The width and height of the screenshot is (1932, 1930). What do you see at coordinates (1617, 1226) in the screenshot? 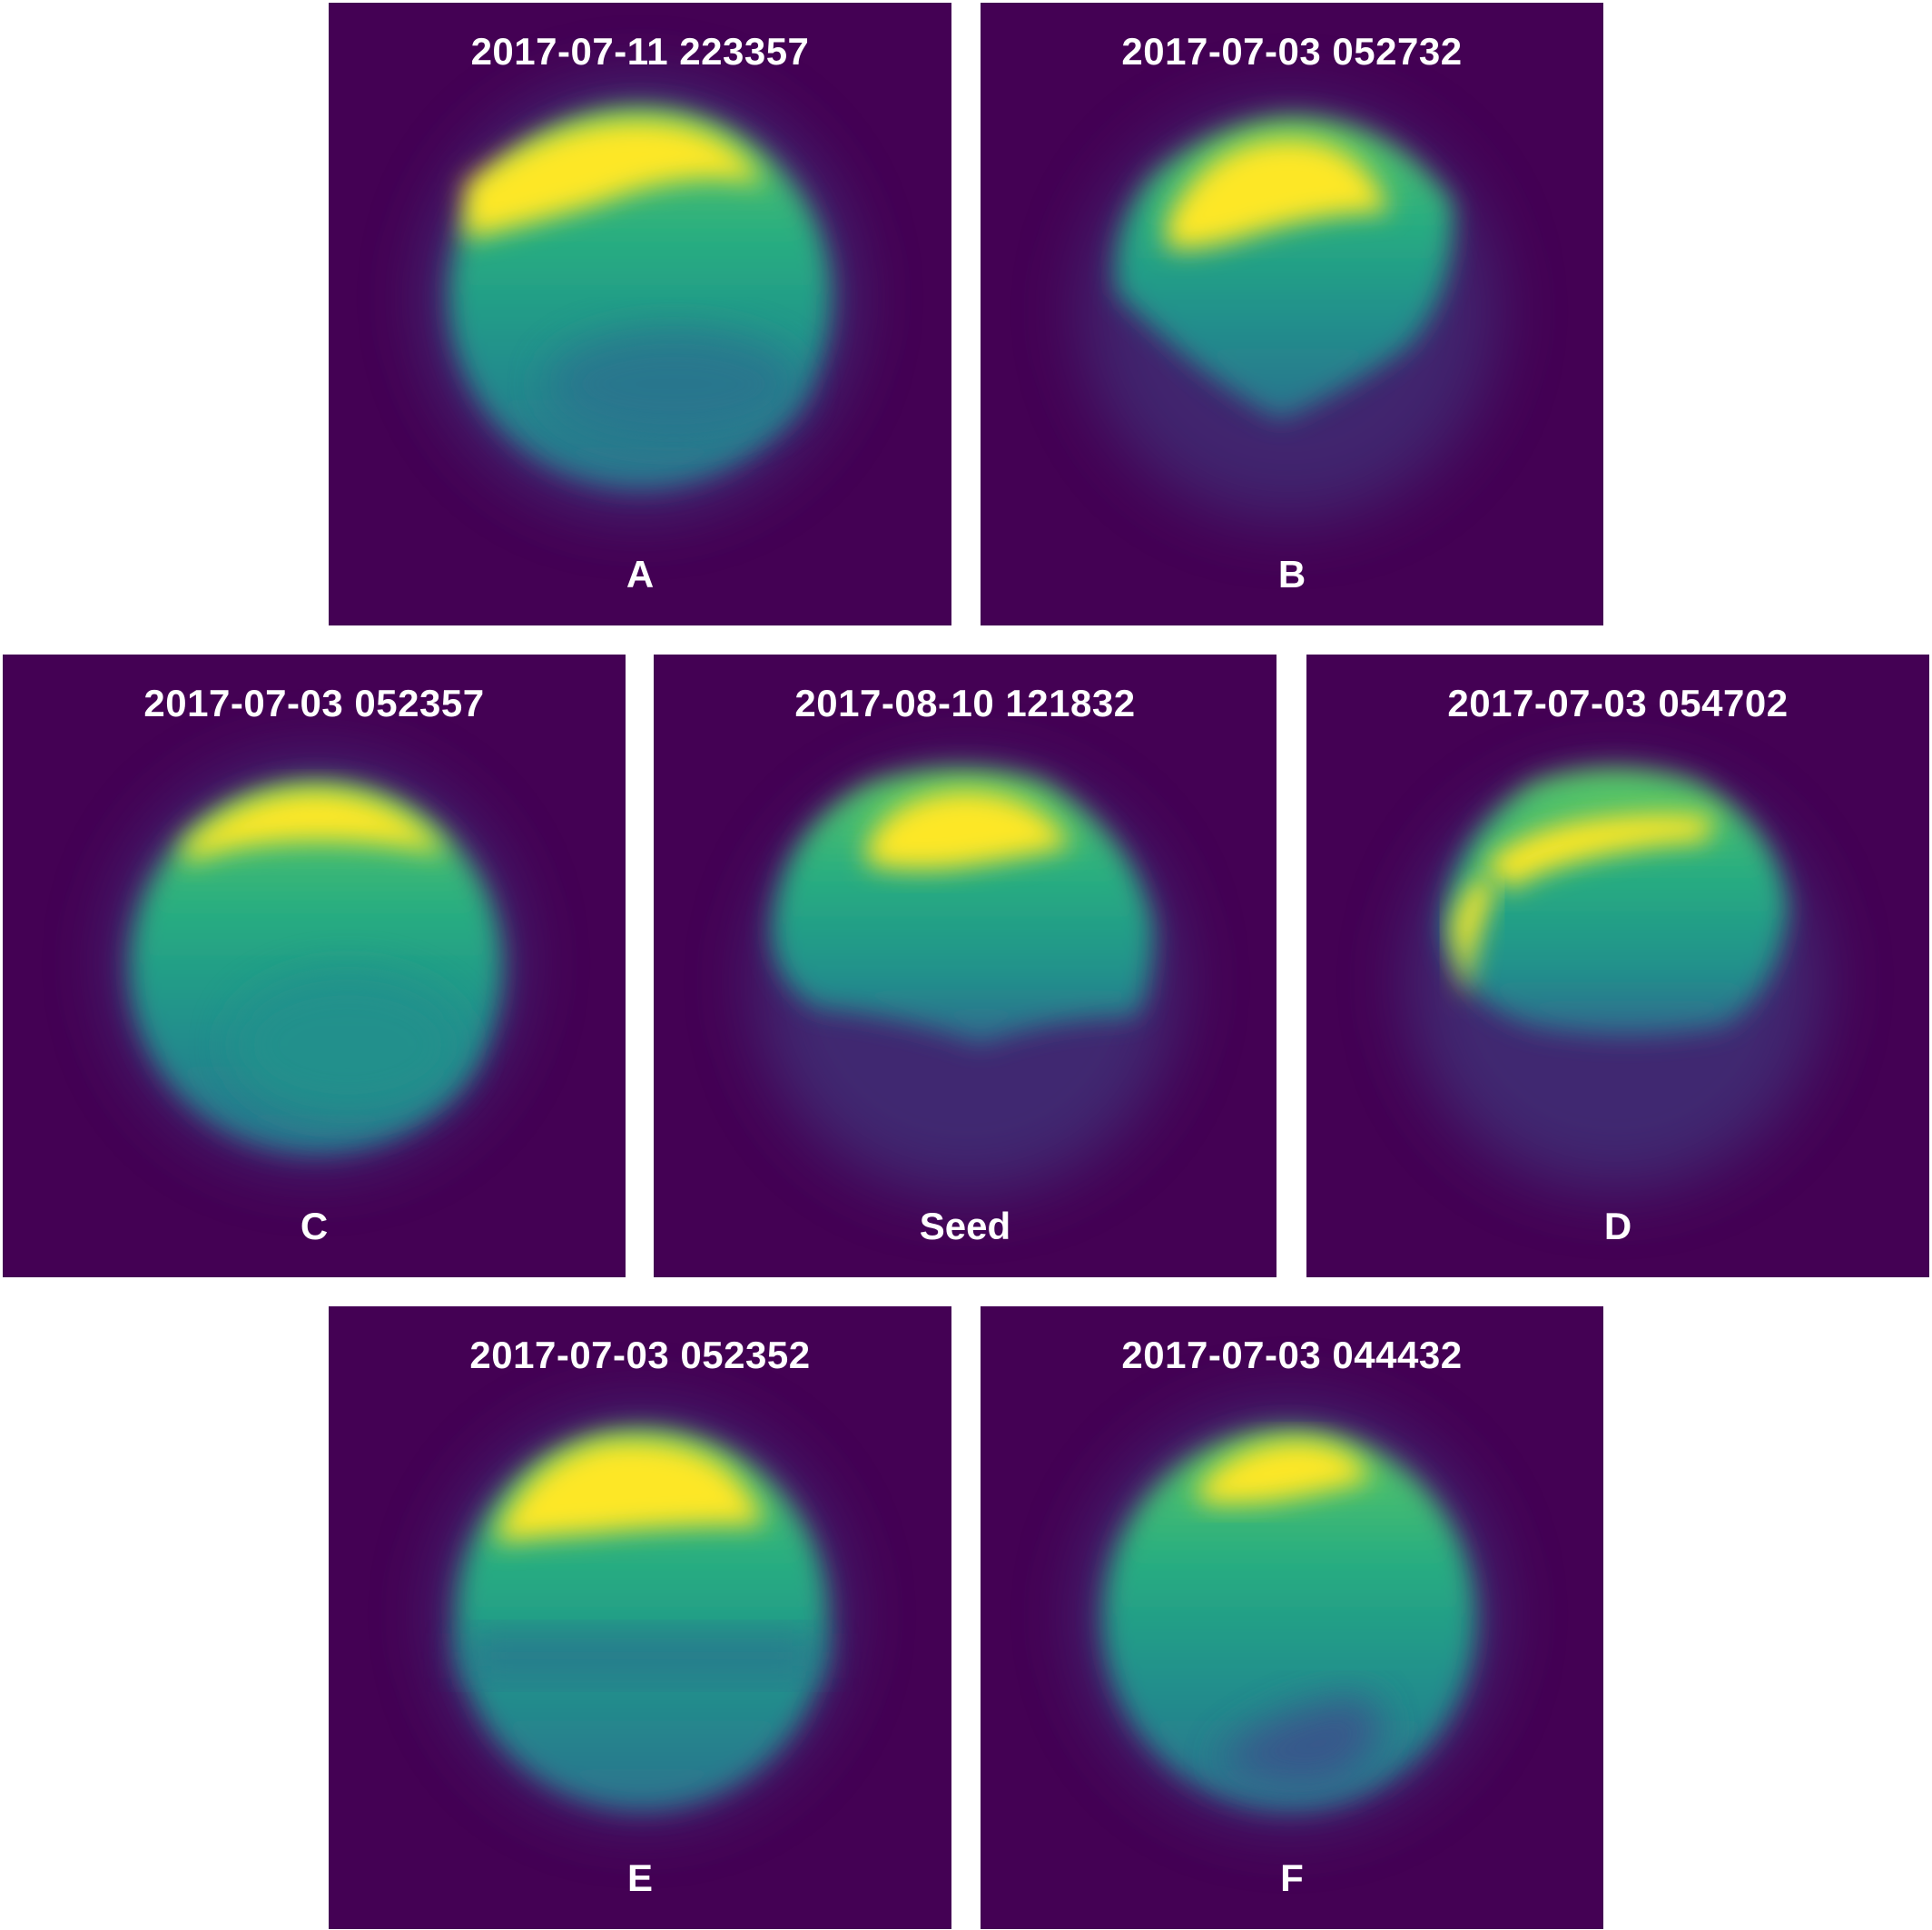
I see `panel-label: D` at bounding box center [1617, 1226].